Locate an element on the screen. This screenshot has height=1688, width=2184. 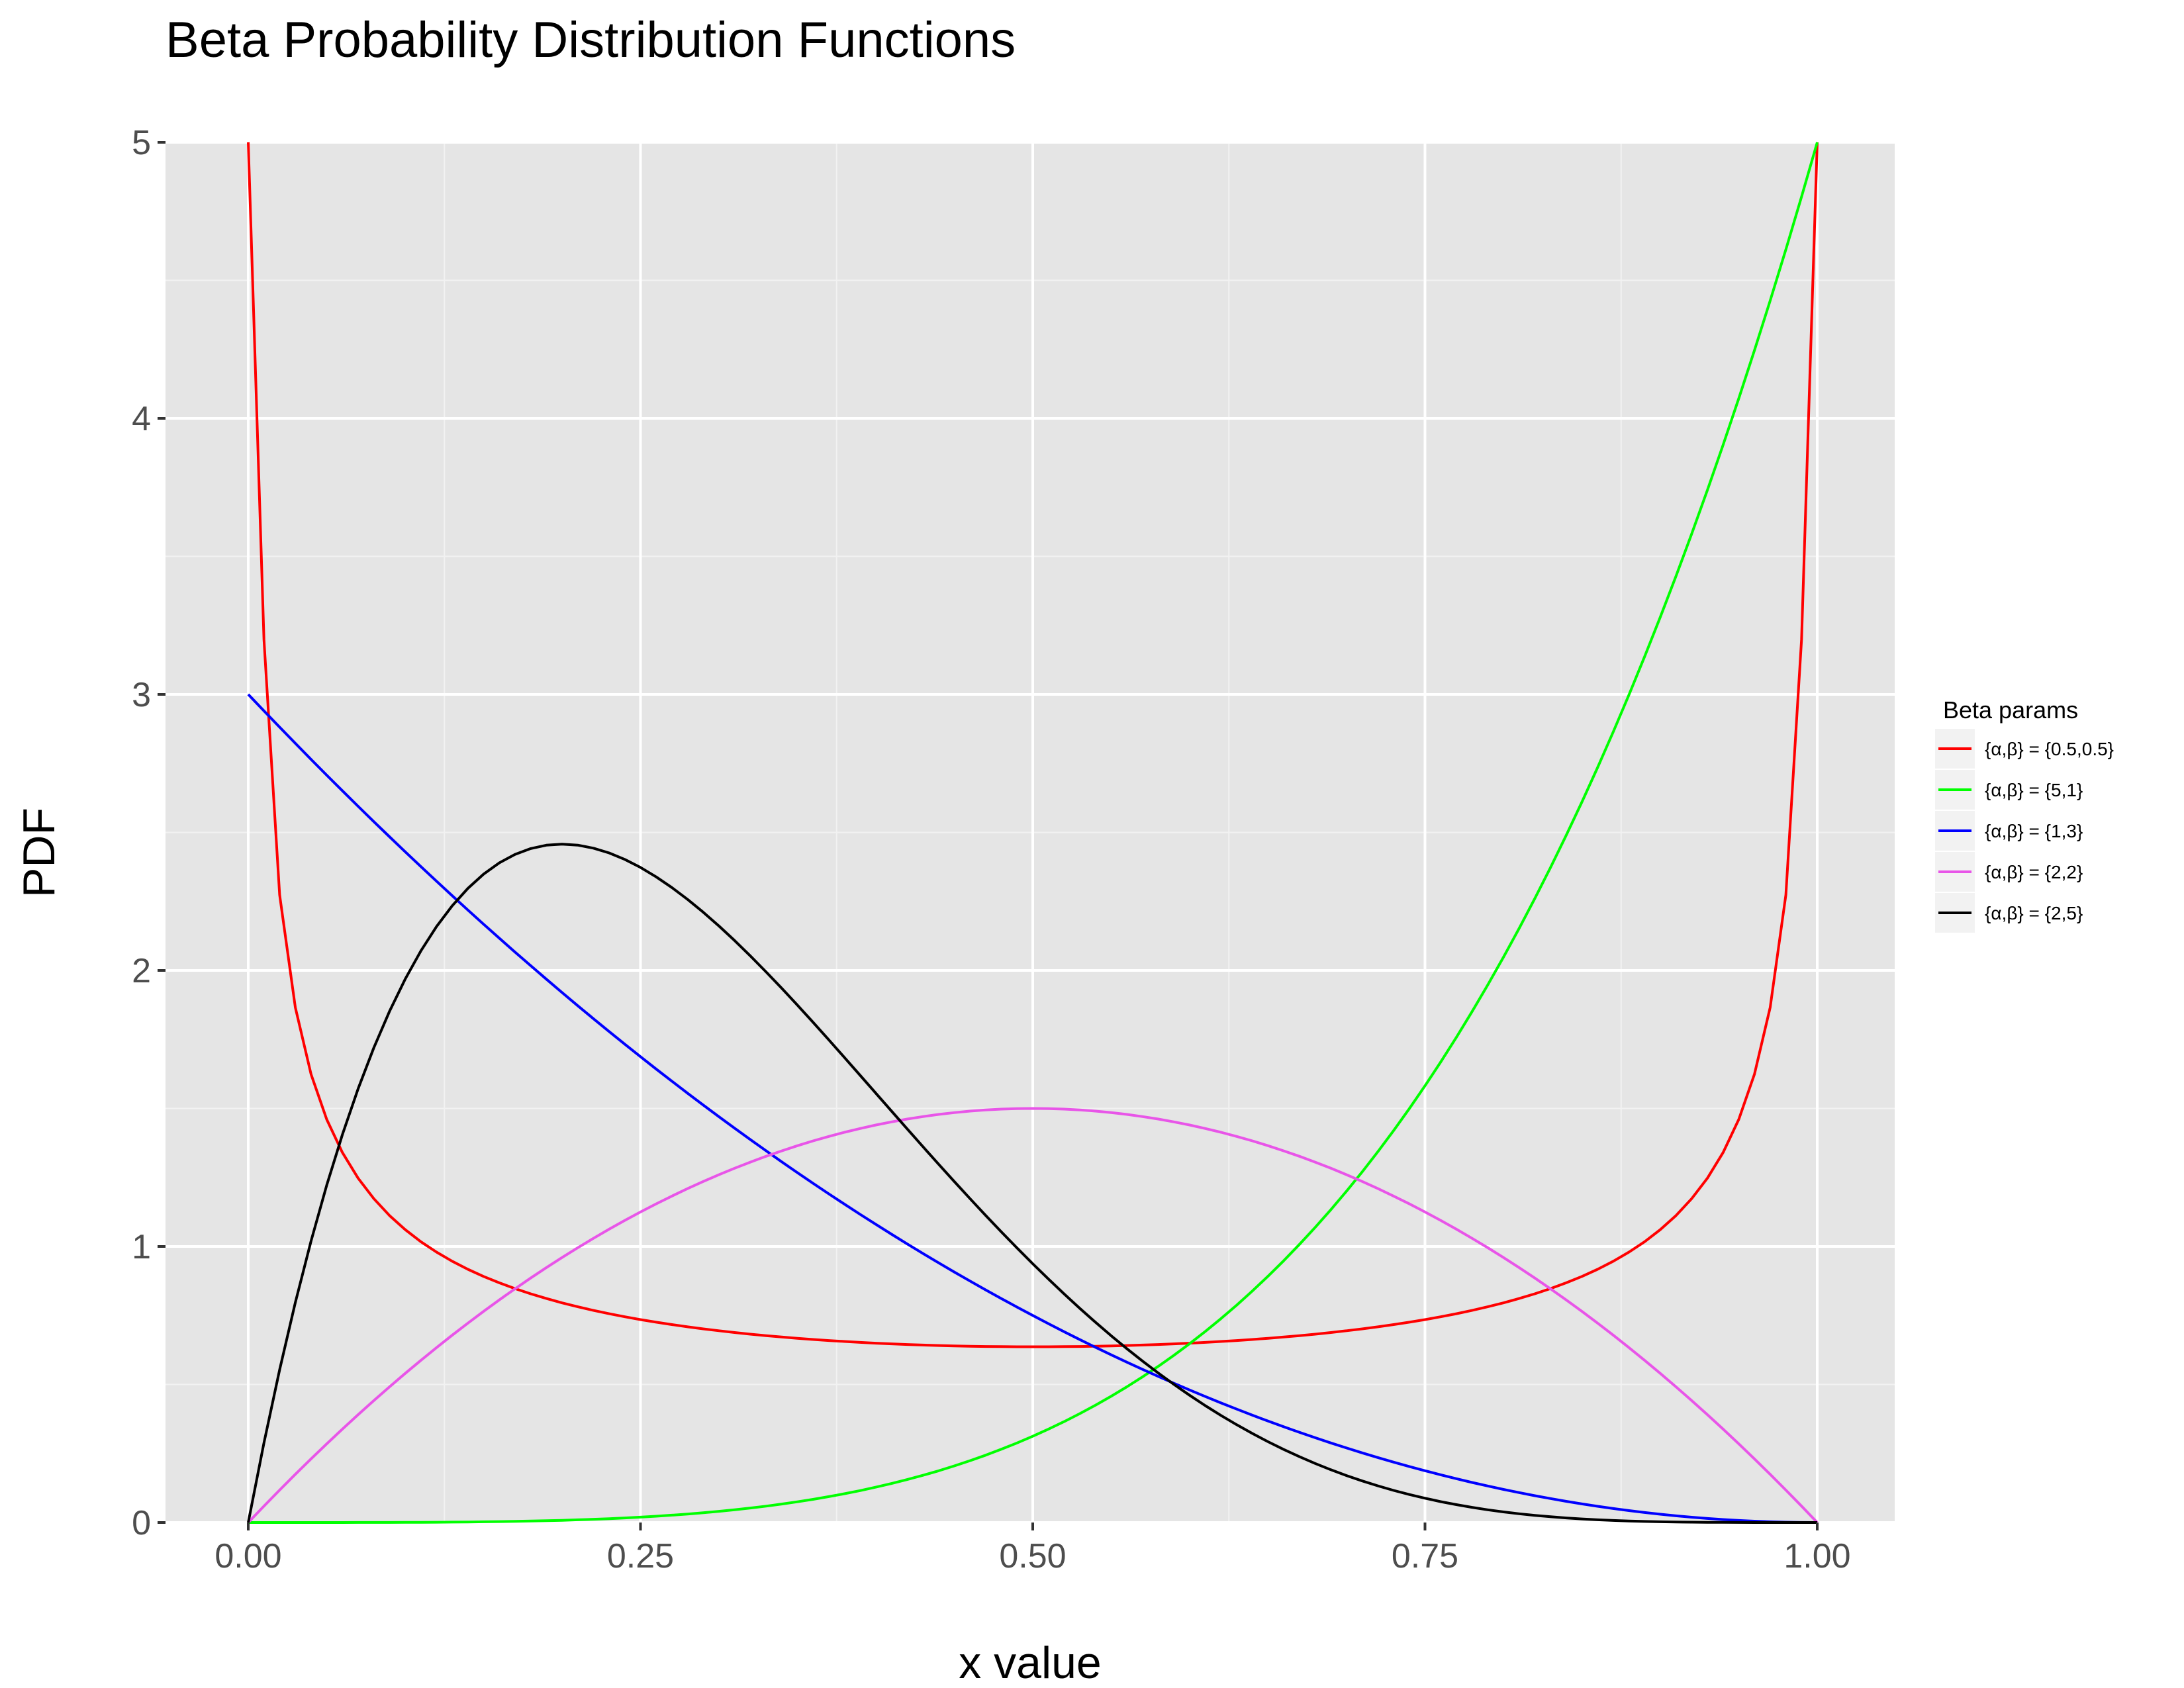
legend-item: {α,β} = {1,3} is located at coordinates (2008, 831).